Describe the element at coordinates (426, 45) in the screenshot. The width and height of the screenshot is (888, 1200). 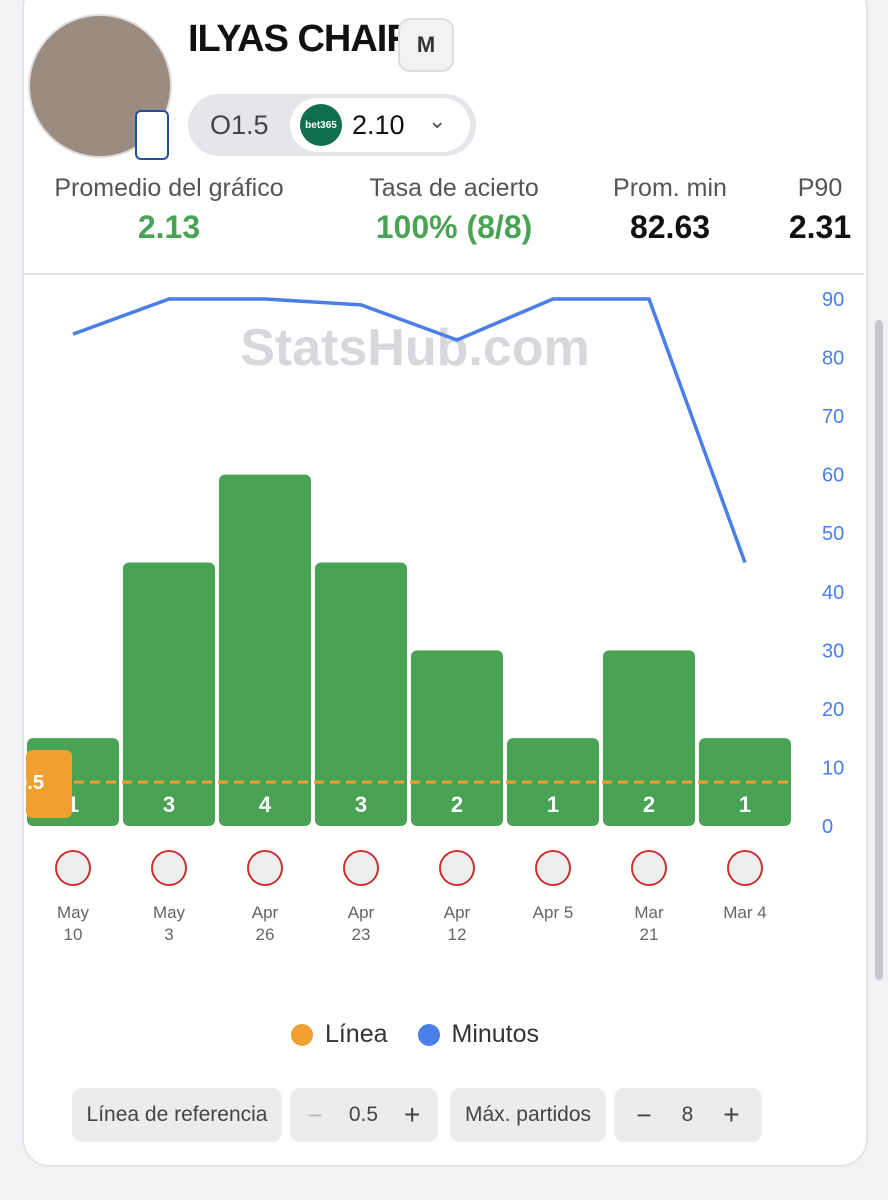
I see `position-badge: M` at that location.